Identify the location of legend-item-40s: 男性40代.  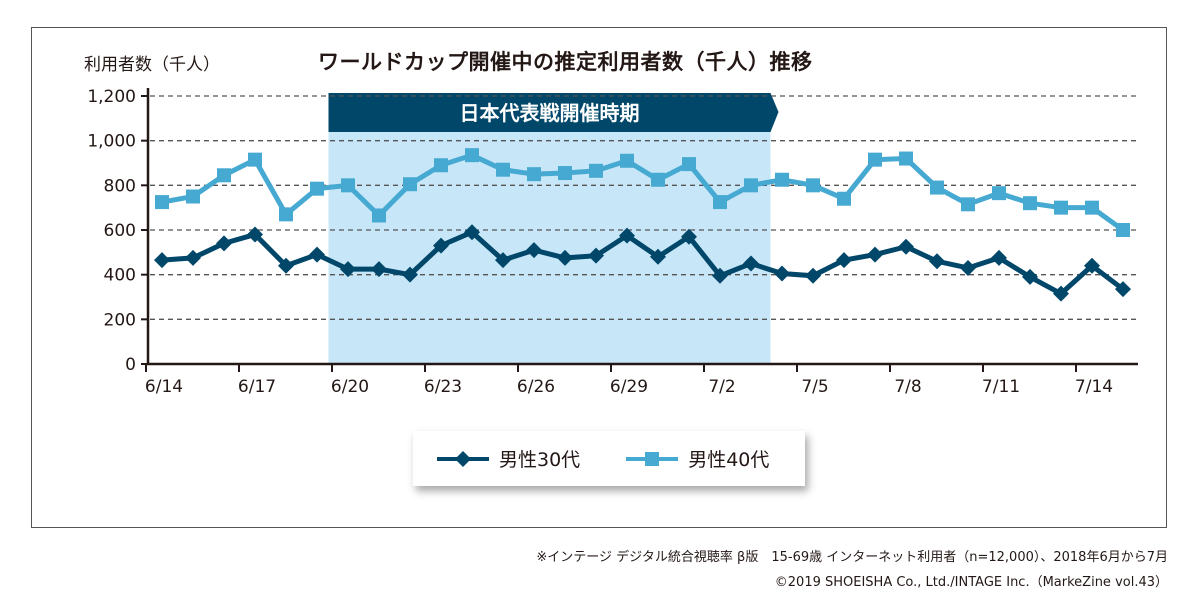
(696, 458).